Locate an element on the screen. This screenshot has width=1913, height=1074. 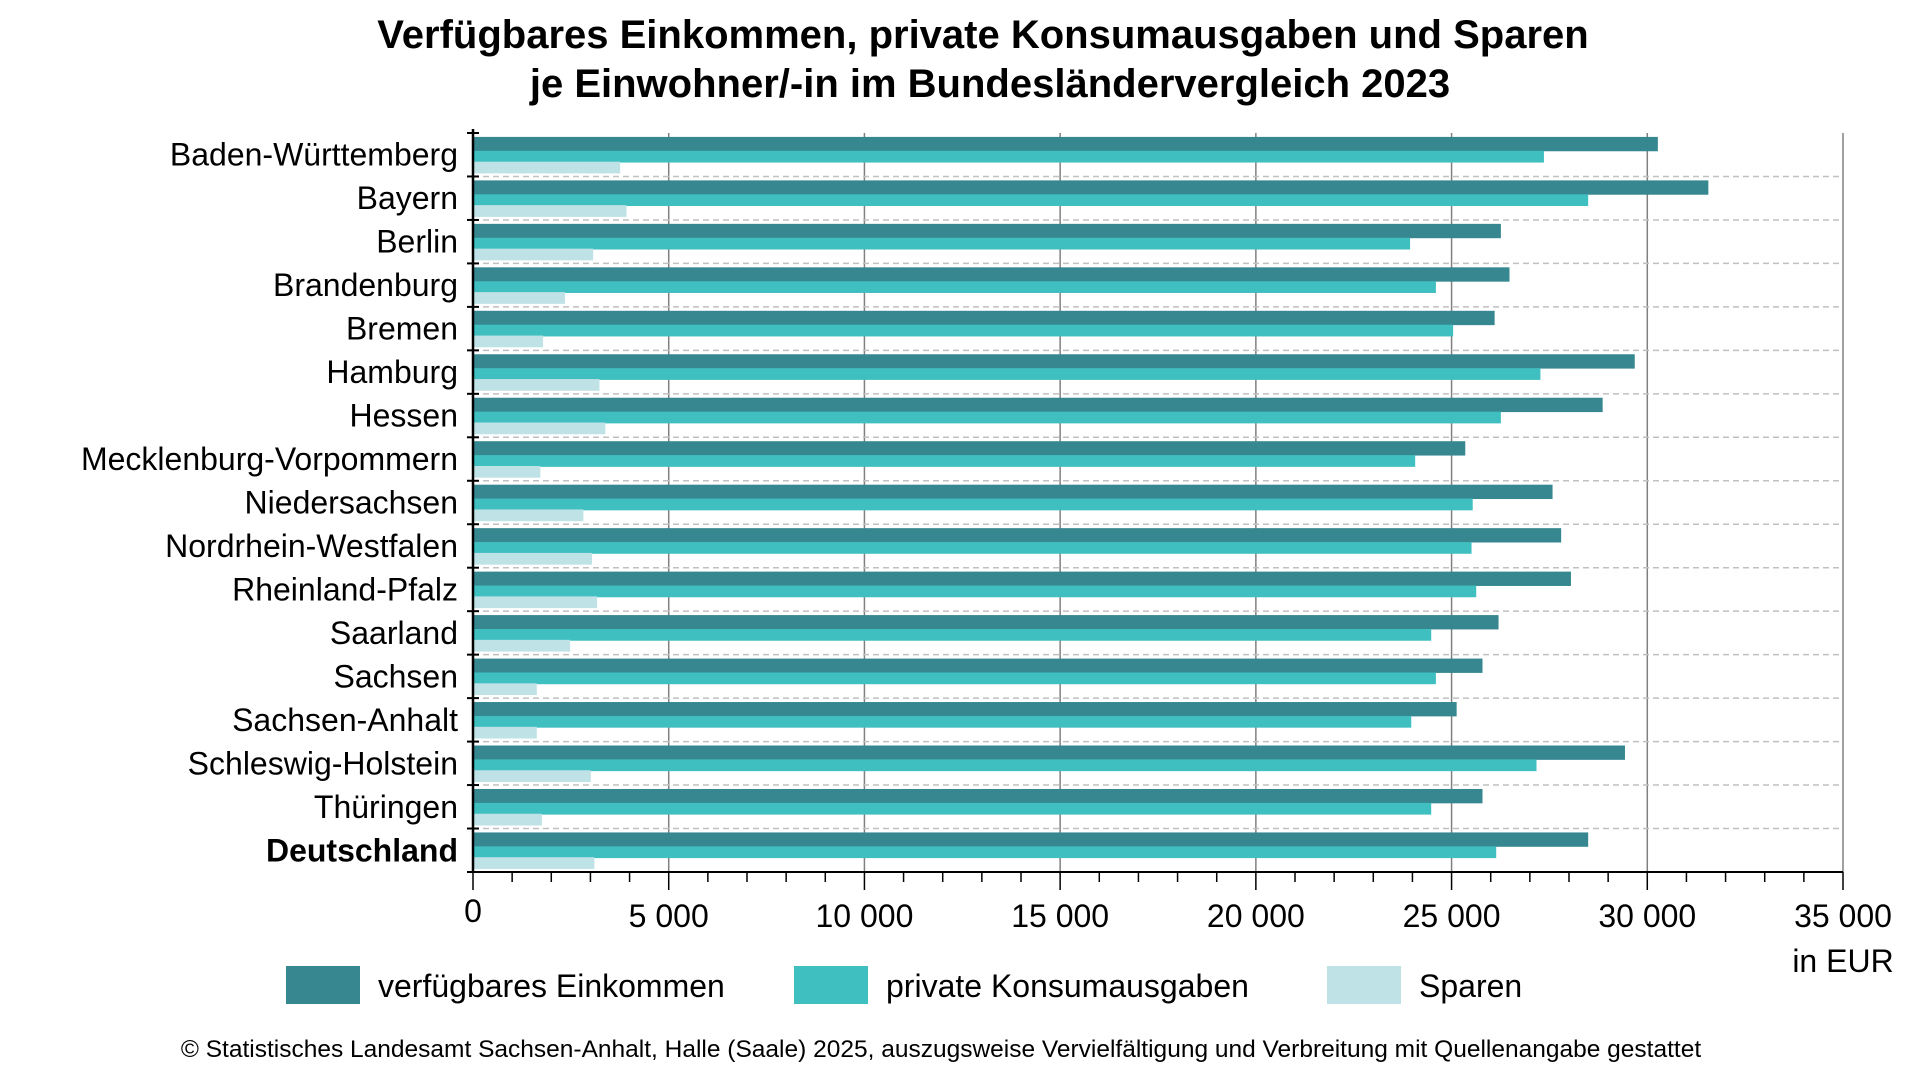
category-label: Thüringen is located at coordinates (386, 807).